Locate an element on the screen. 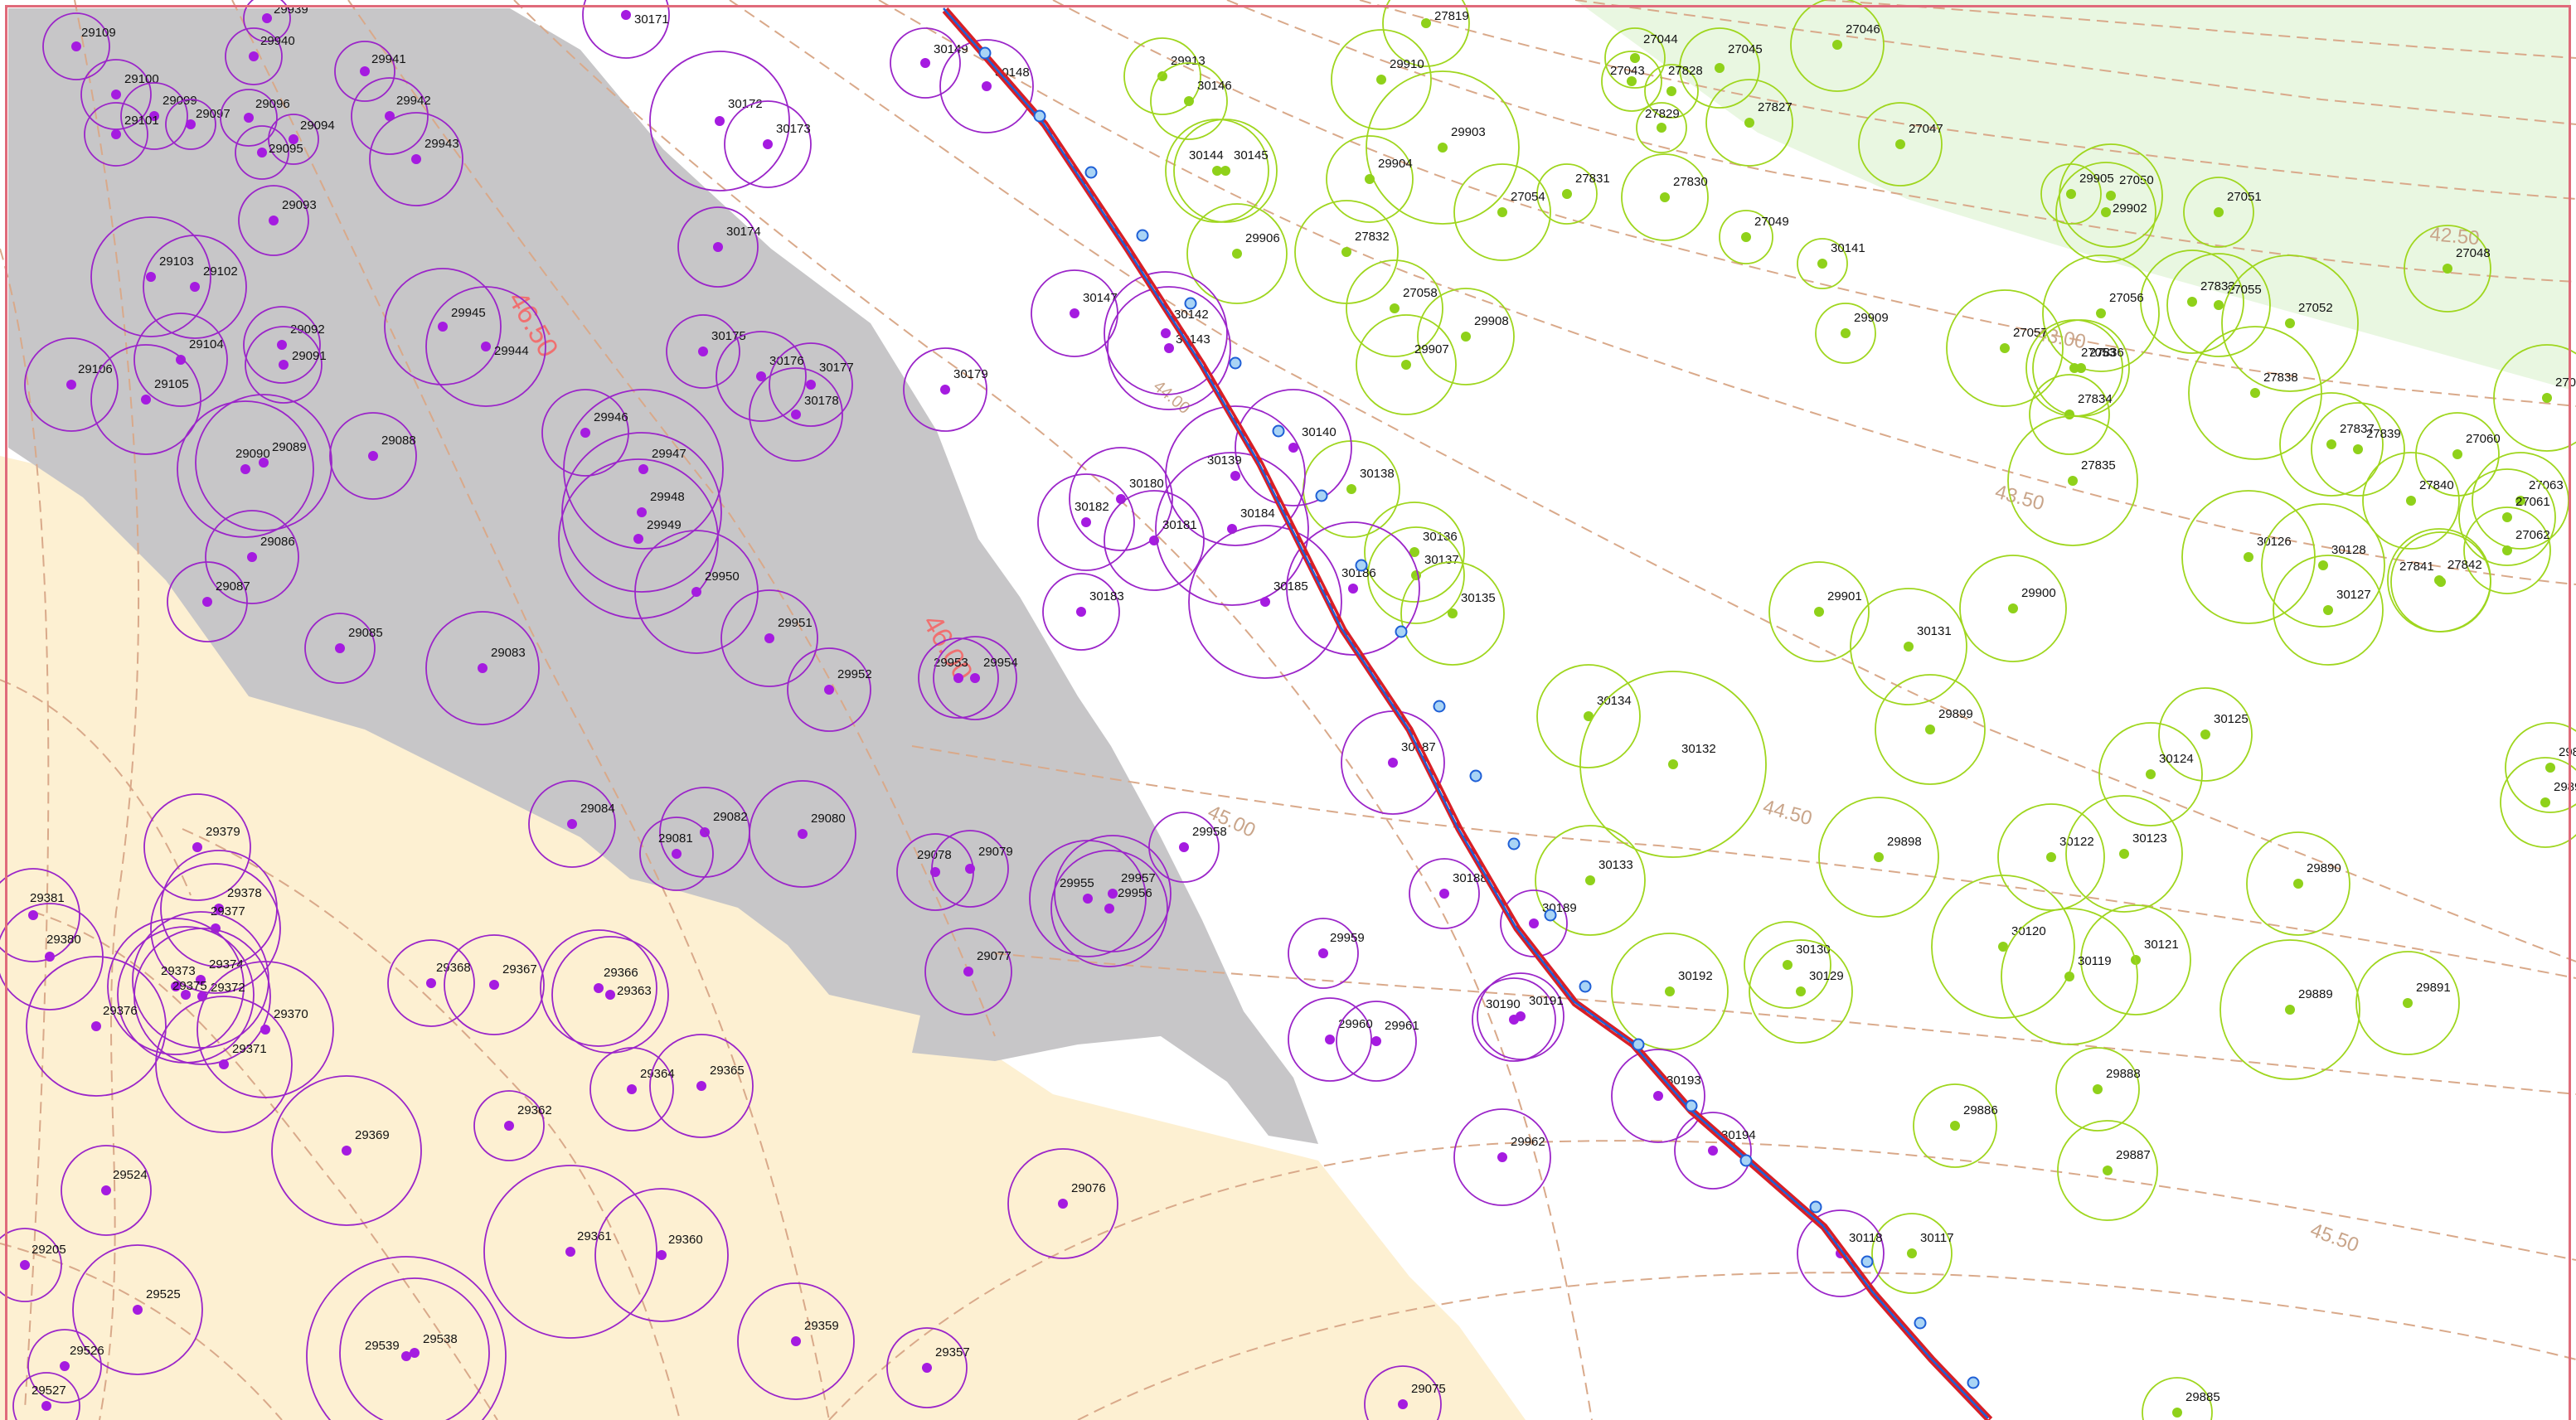 Image resolution: width=2576 pixels, height=1420 pixels. green-point-27833: 27833 is located at coordinates (2192, 302).